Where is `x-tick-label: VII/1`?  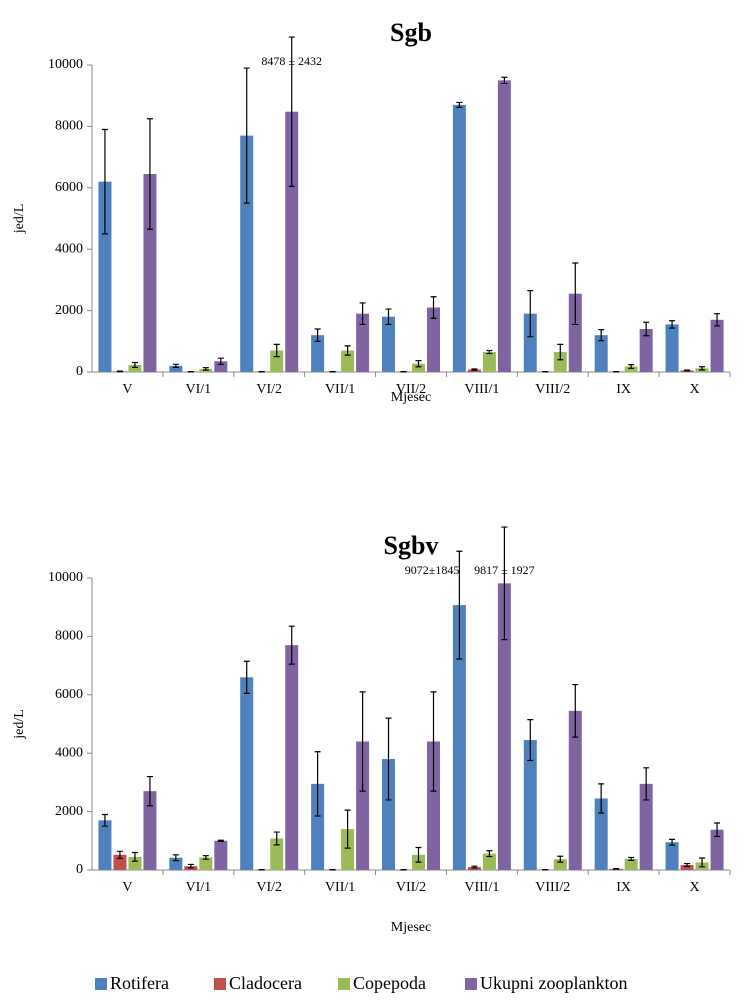 x-tick-label: VII/1 is located at coordinates (340, 389).